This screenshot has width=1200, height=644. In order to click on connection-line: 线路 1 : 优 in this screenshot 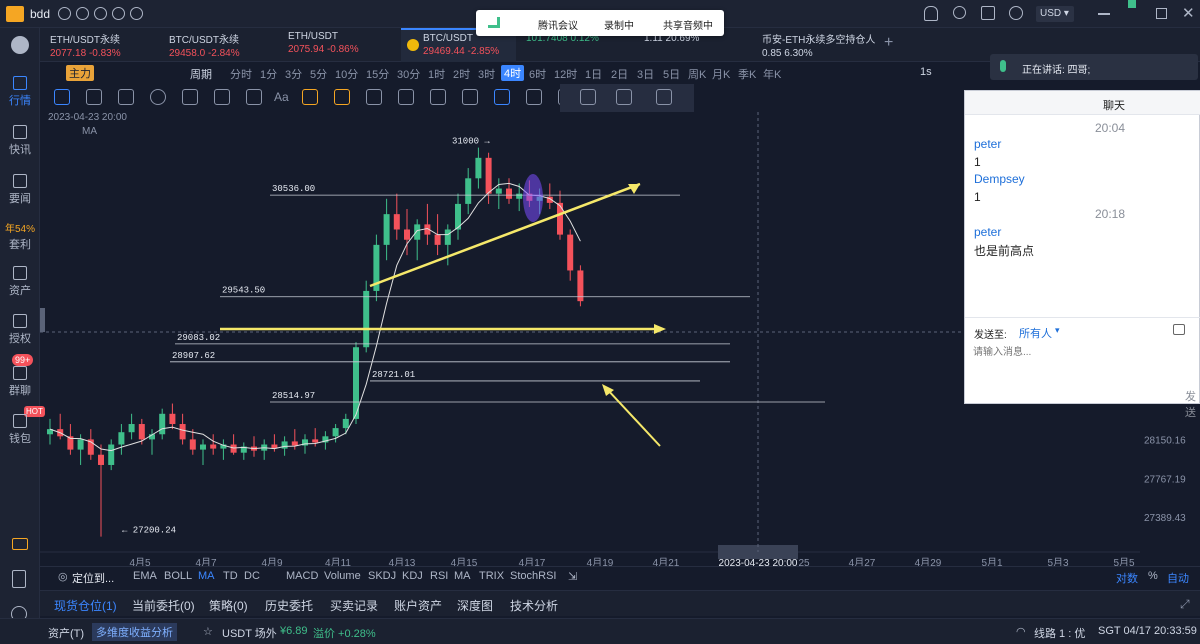, I will do `click(1060, 634)`.